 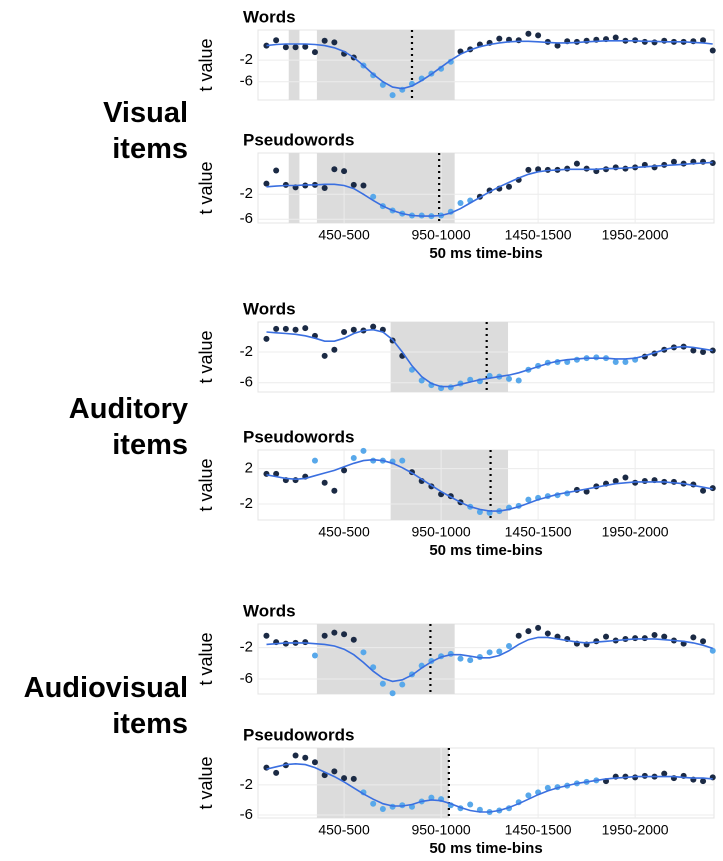 What do you see at coordinates (145, 131) in the screenshot?
I see `group-label: Visual items` at bounding box center [145, 131].